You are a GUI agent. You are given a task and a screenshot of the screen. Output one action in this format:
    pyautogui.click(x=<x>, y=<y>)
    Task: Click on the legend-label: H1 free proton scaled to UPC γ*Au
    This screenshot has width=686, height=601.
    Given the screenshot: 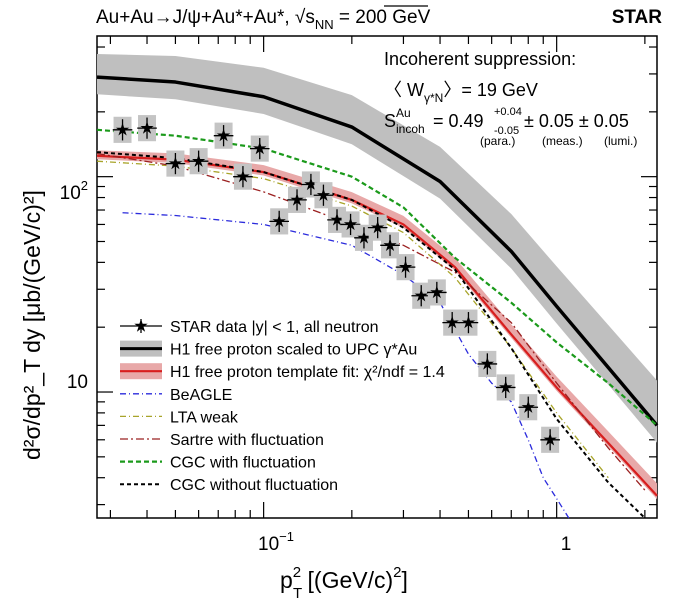 What is the action you would take?
    pyautogui.click(x=293, y=350)
    